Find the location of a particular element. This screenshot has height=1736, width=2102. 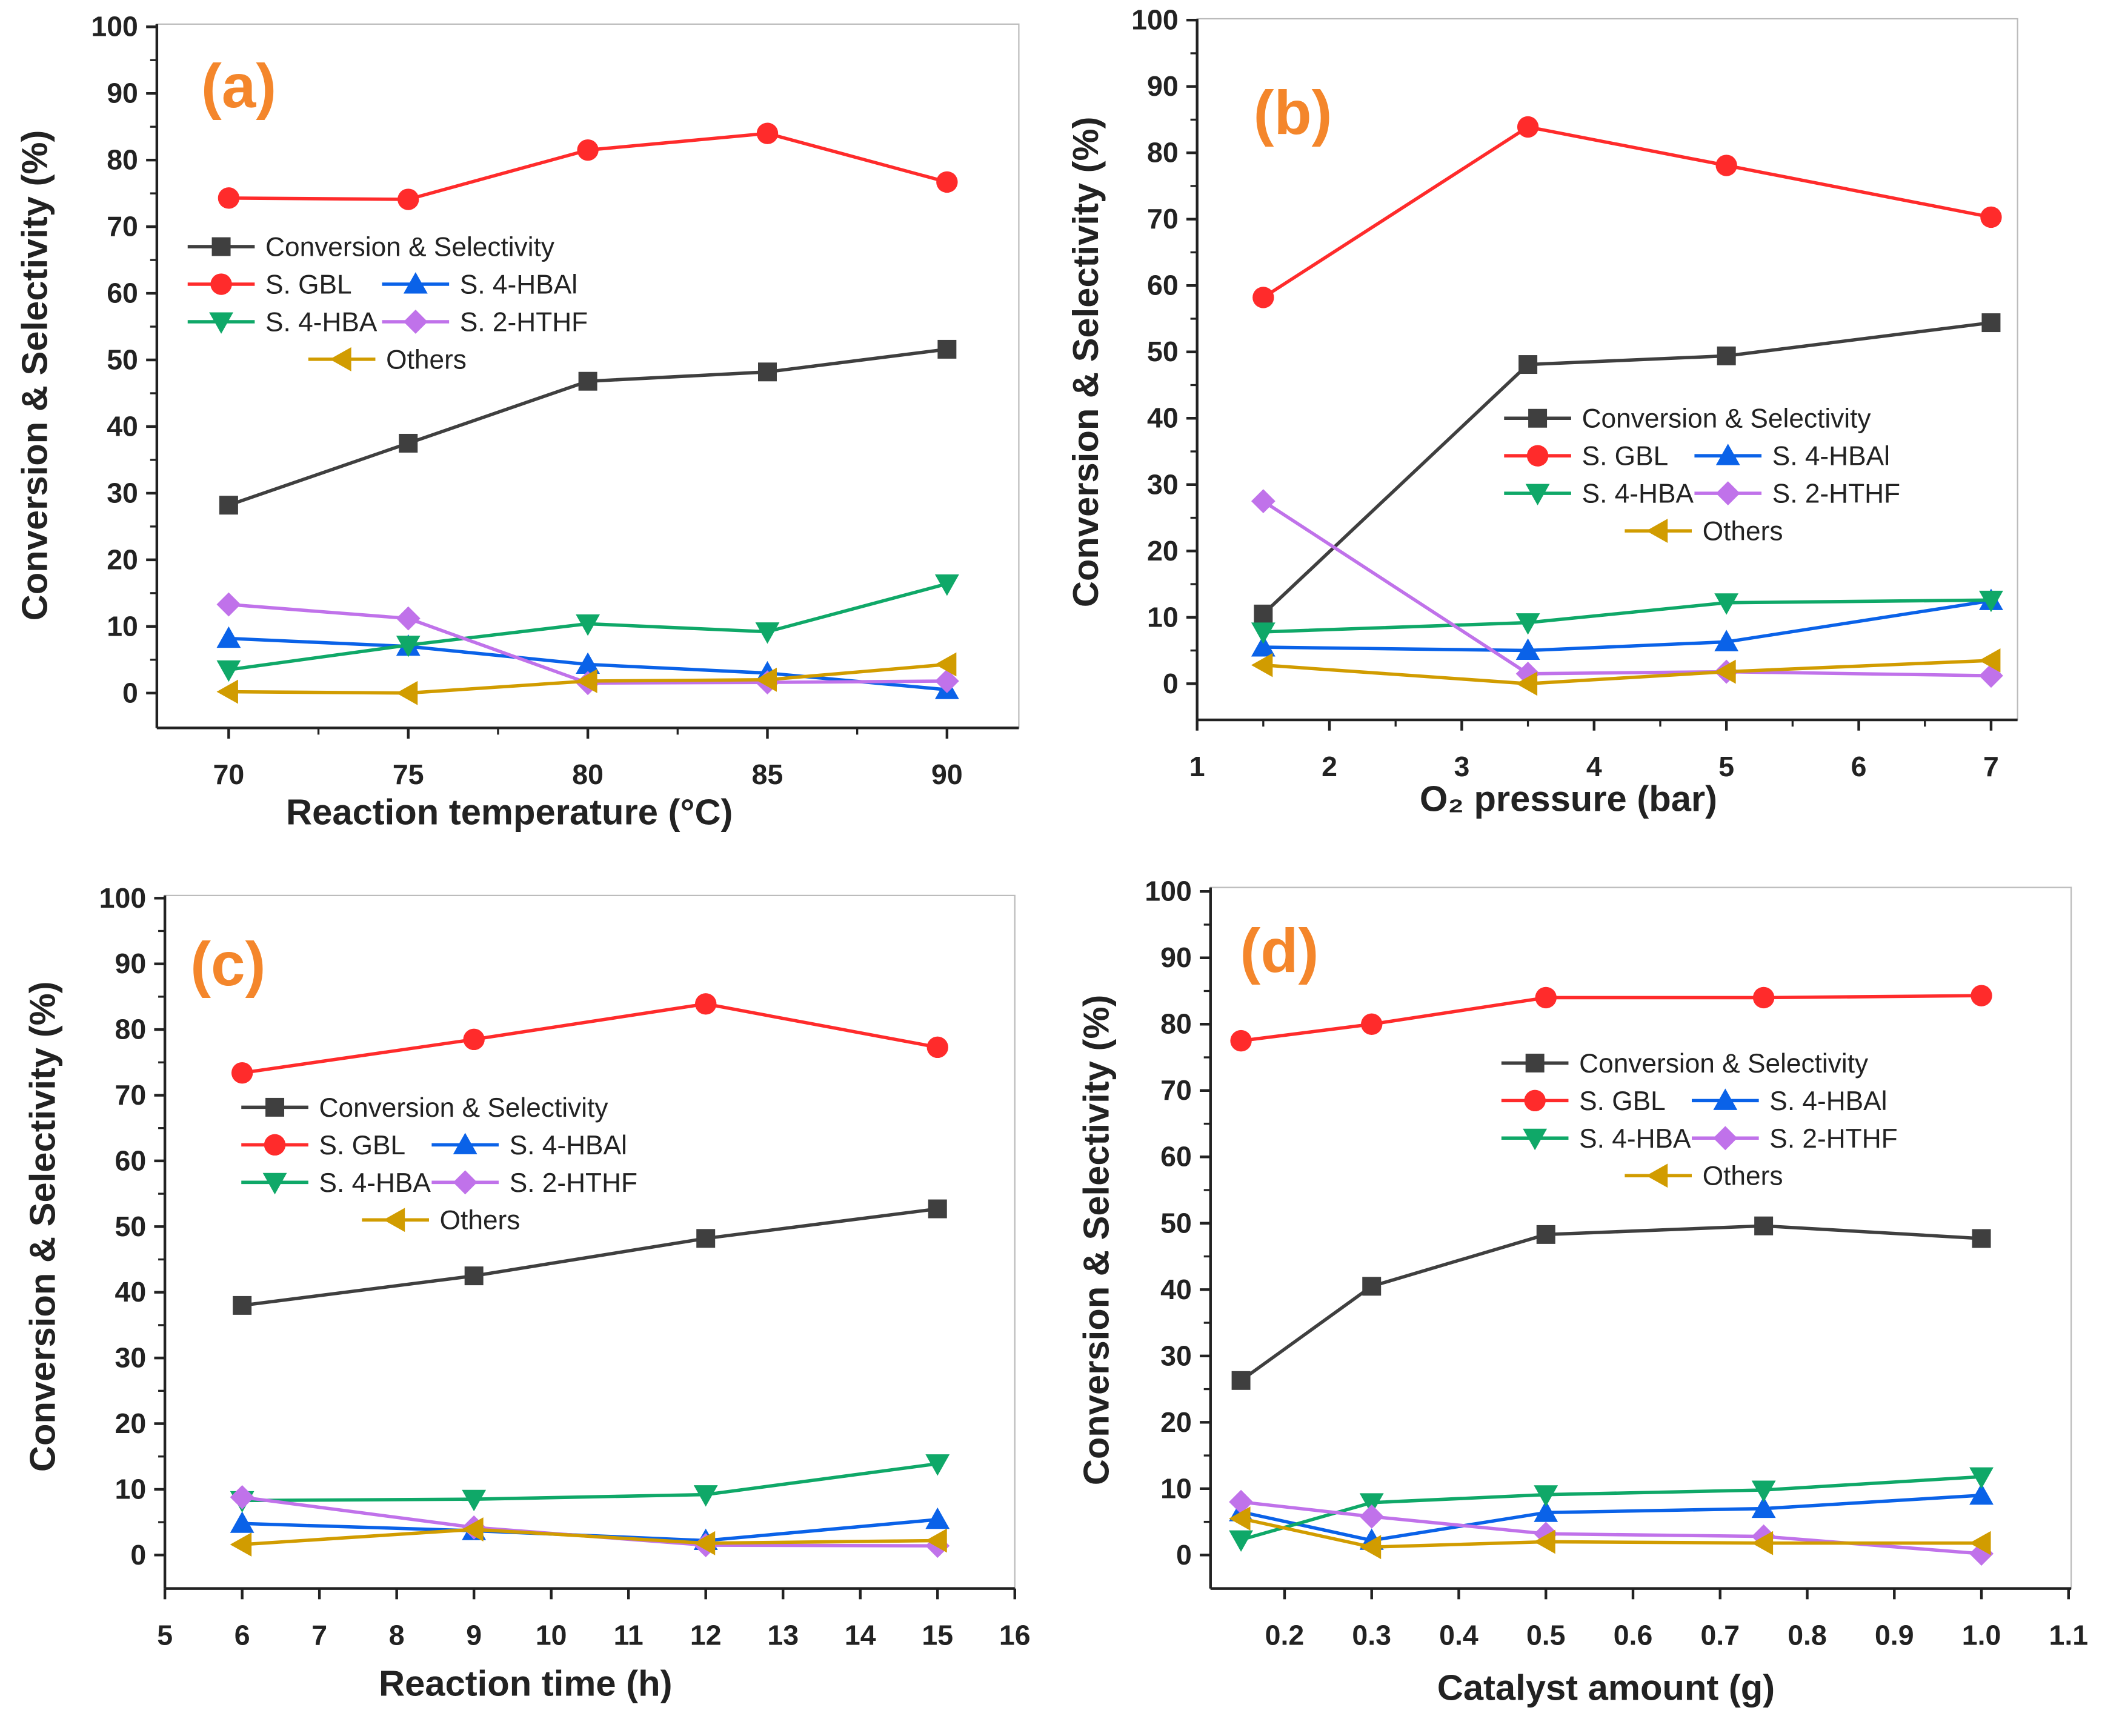

legend-label: Others is located at coordinates (426, 359).